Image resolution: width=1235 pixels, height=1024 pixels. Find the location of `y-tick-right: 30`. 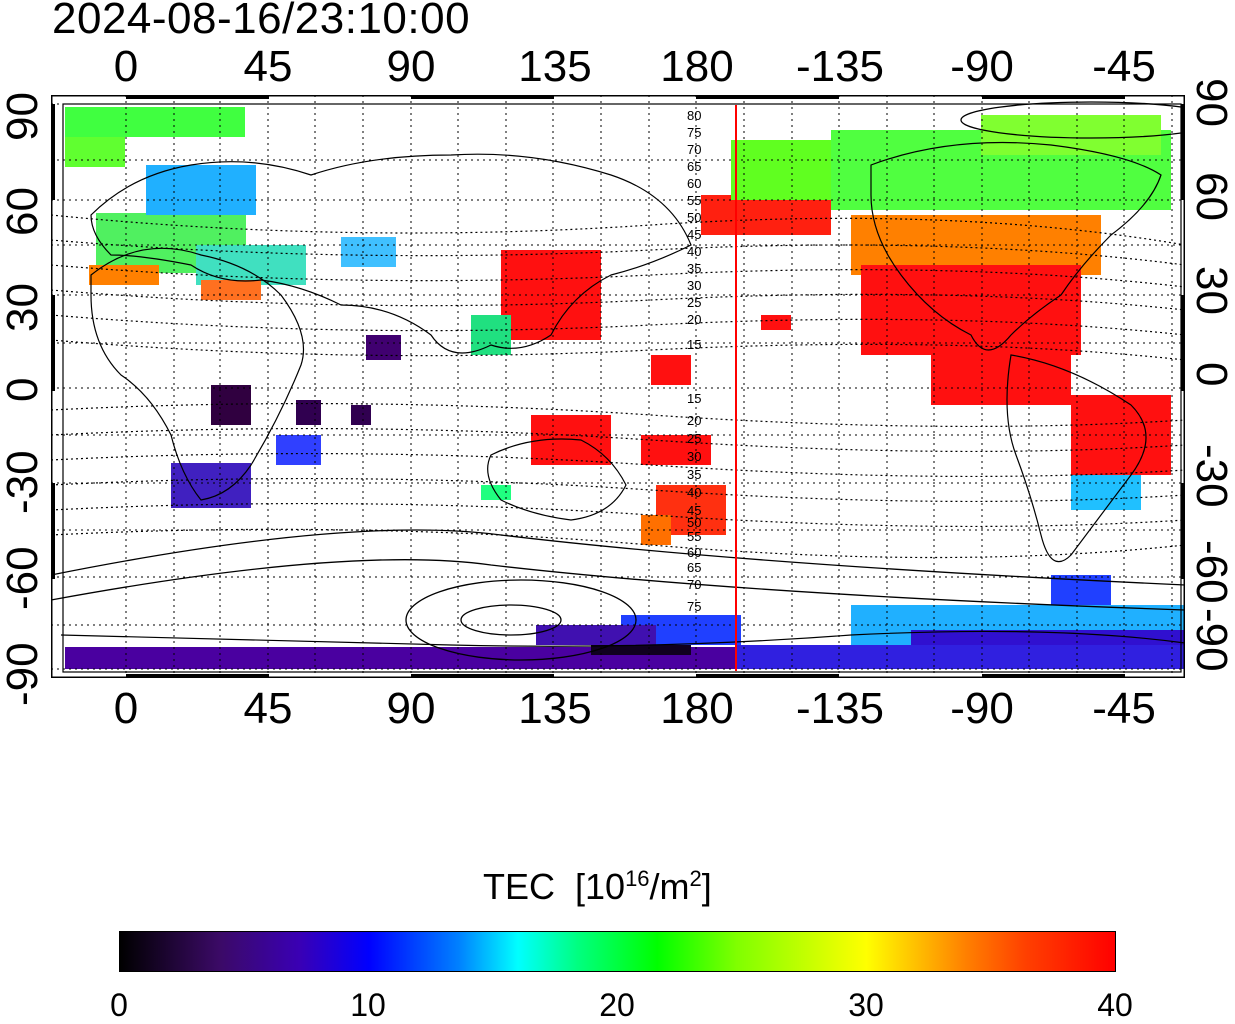

y-tick-right: 30 is located at coordinates (1211, 290).